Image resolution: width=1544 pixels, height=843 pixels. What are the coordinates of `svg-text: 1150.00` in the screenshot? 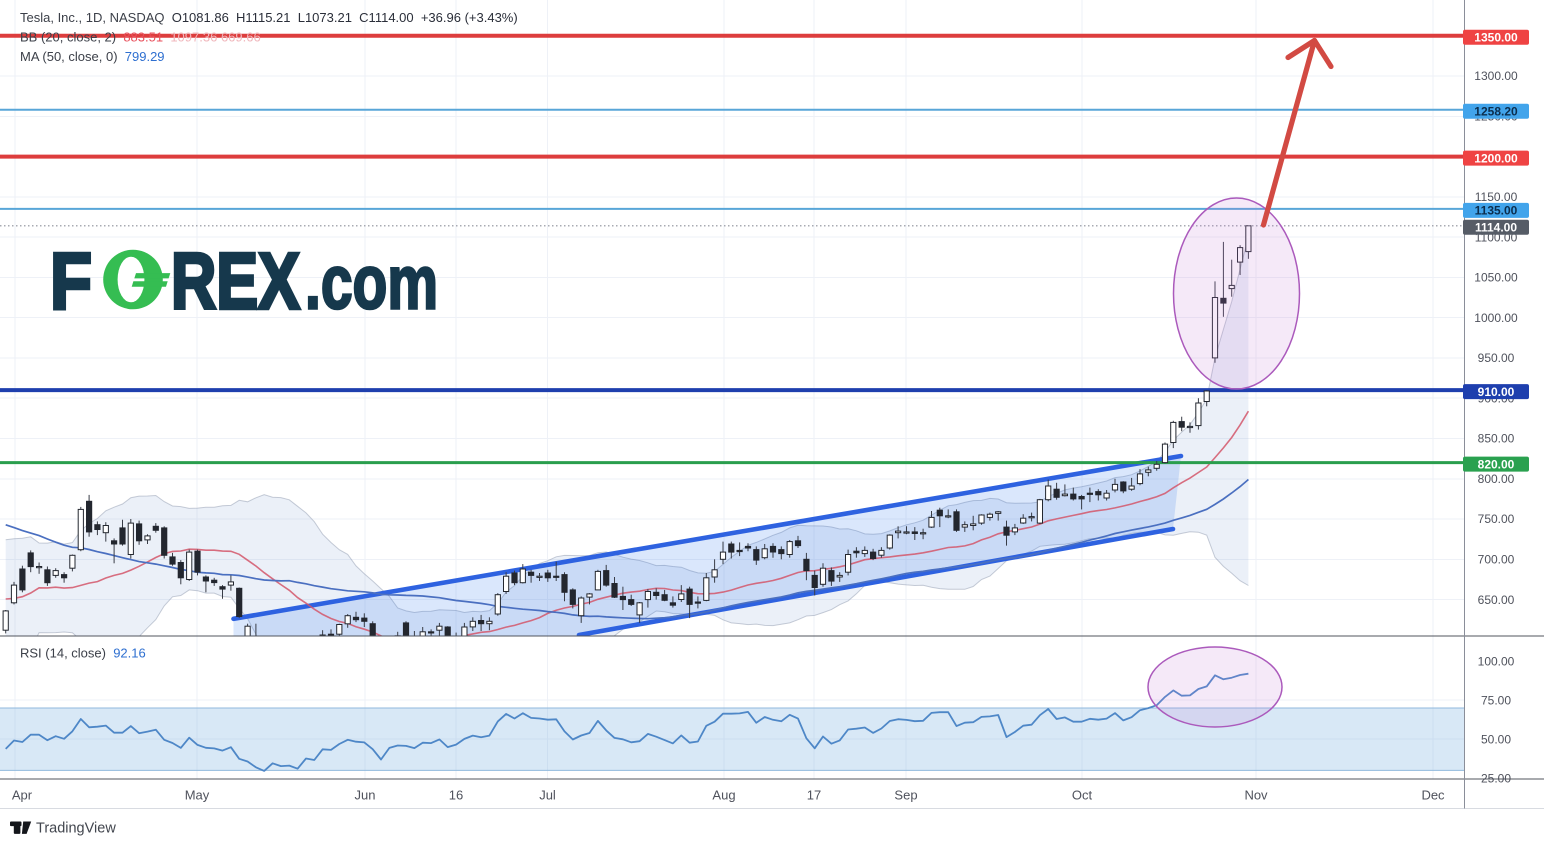 It's located at (1496, 197).